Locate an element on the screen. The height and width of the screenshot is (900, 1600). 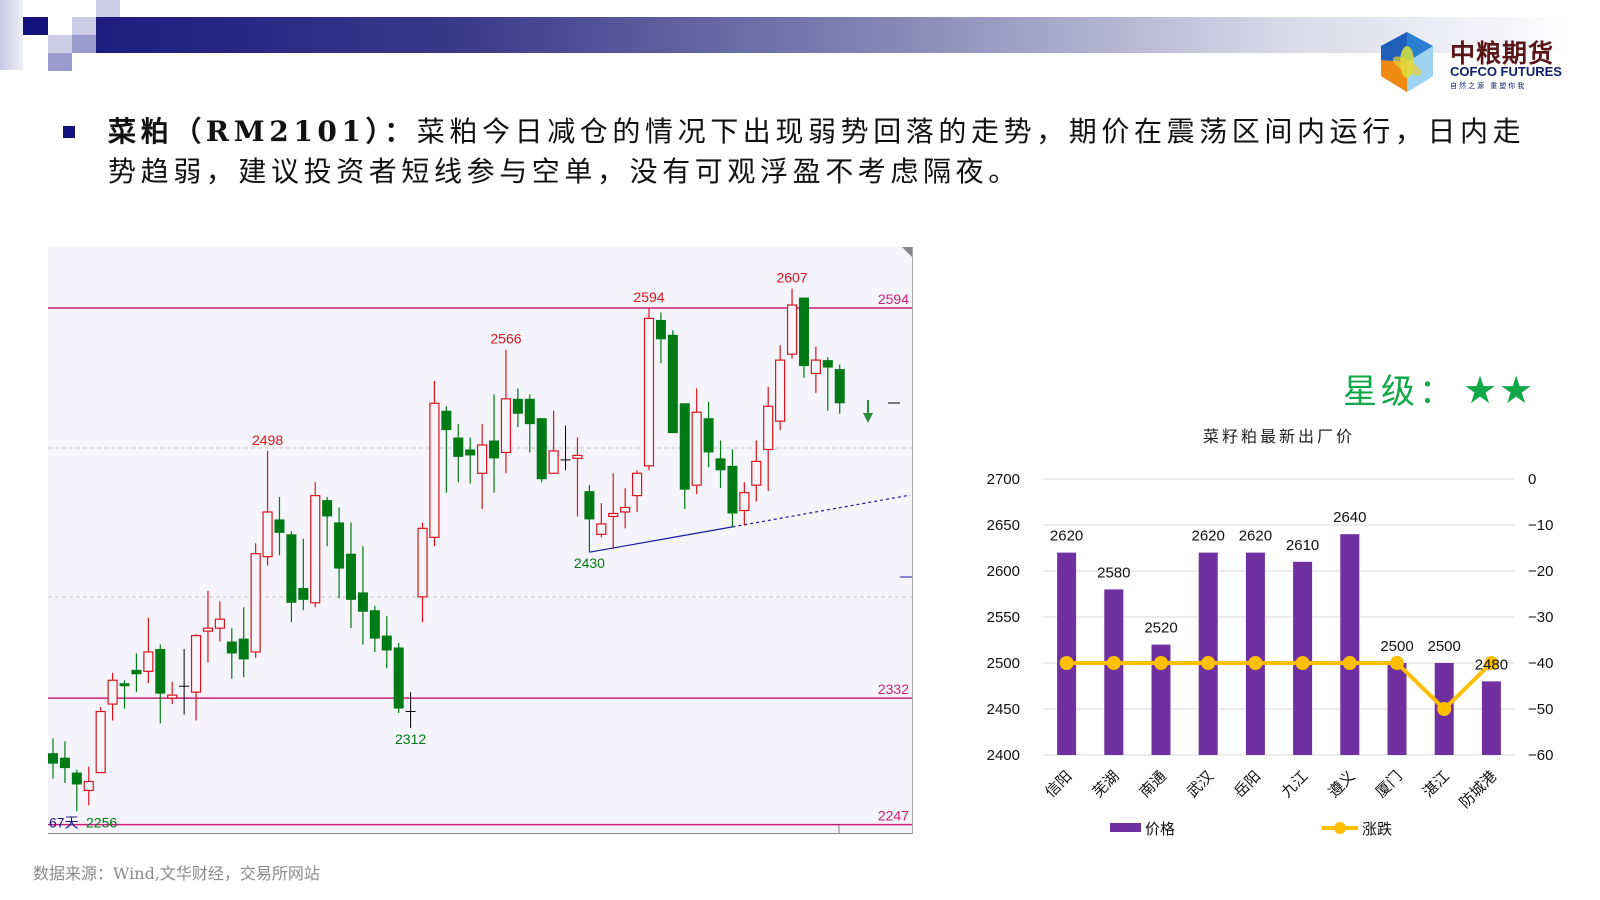
high-label: 2594 is located at coordinates (648, 297).